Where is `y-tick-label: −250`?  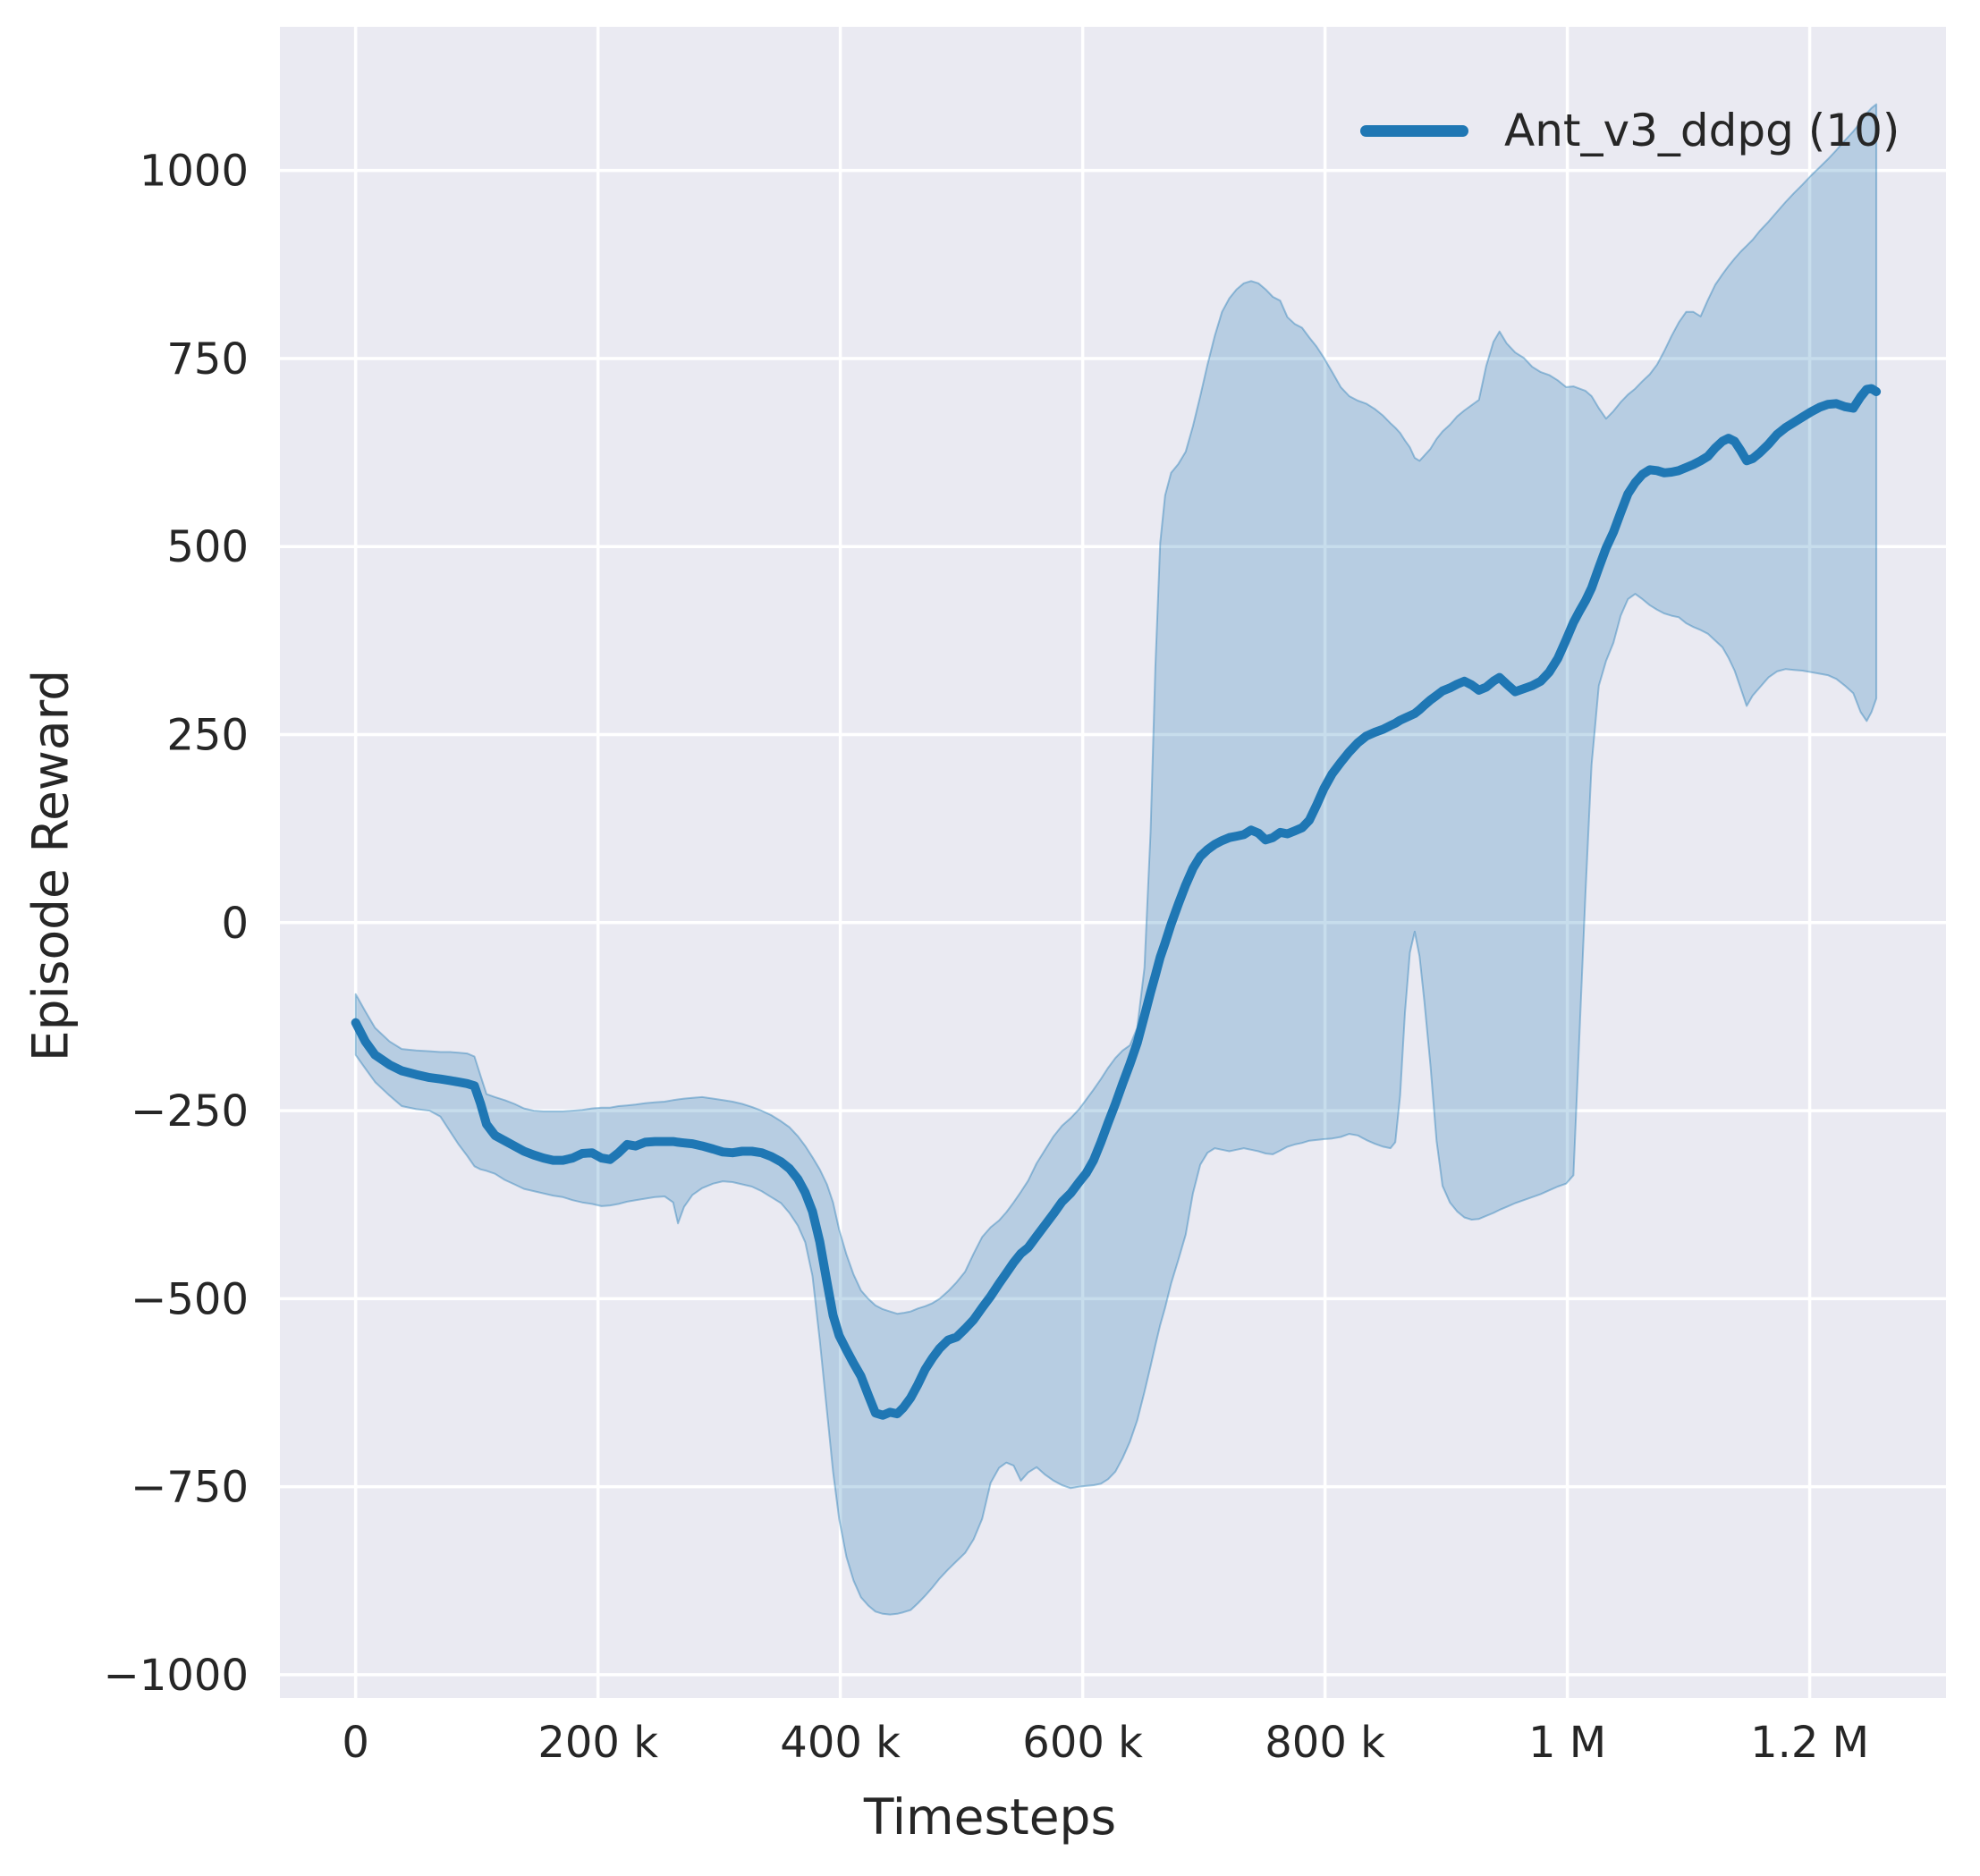
y-tick-label: −250 is located at coordinates (190, 1112).